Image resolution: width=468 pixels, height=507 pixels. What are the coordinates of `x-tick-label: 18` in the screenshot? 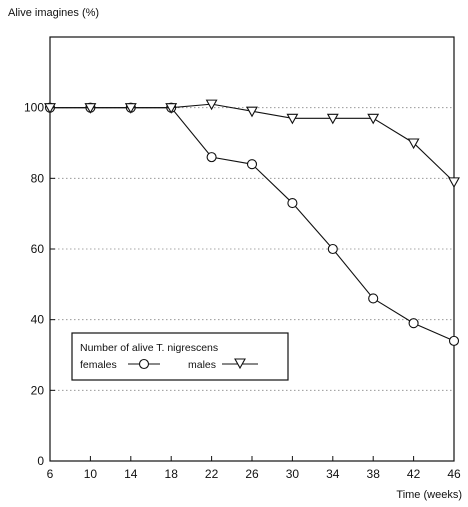 It's located at (172, 474).